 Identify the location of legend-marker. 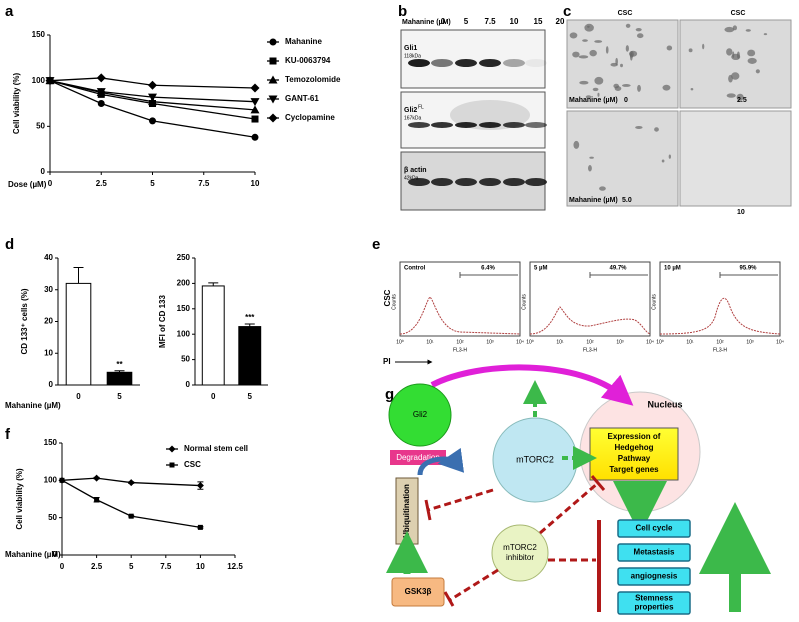
(273, 42).